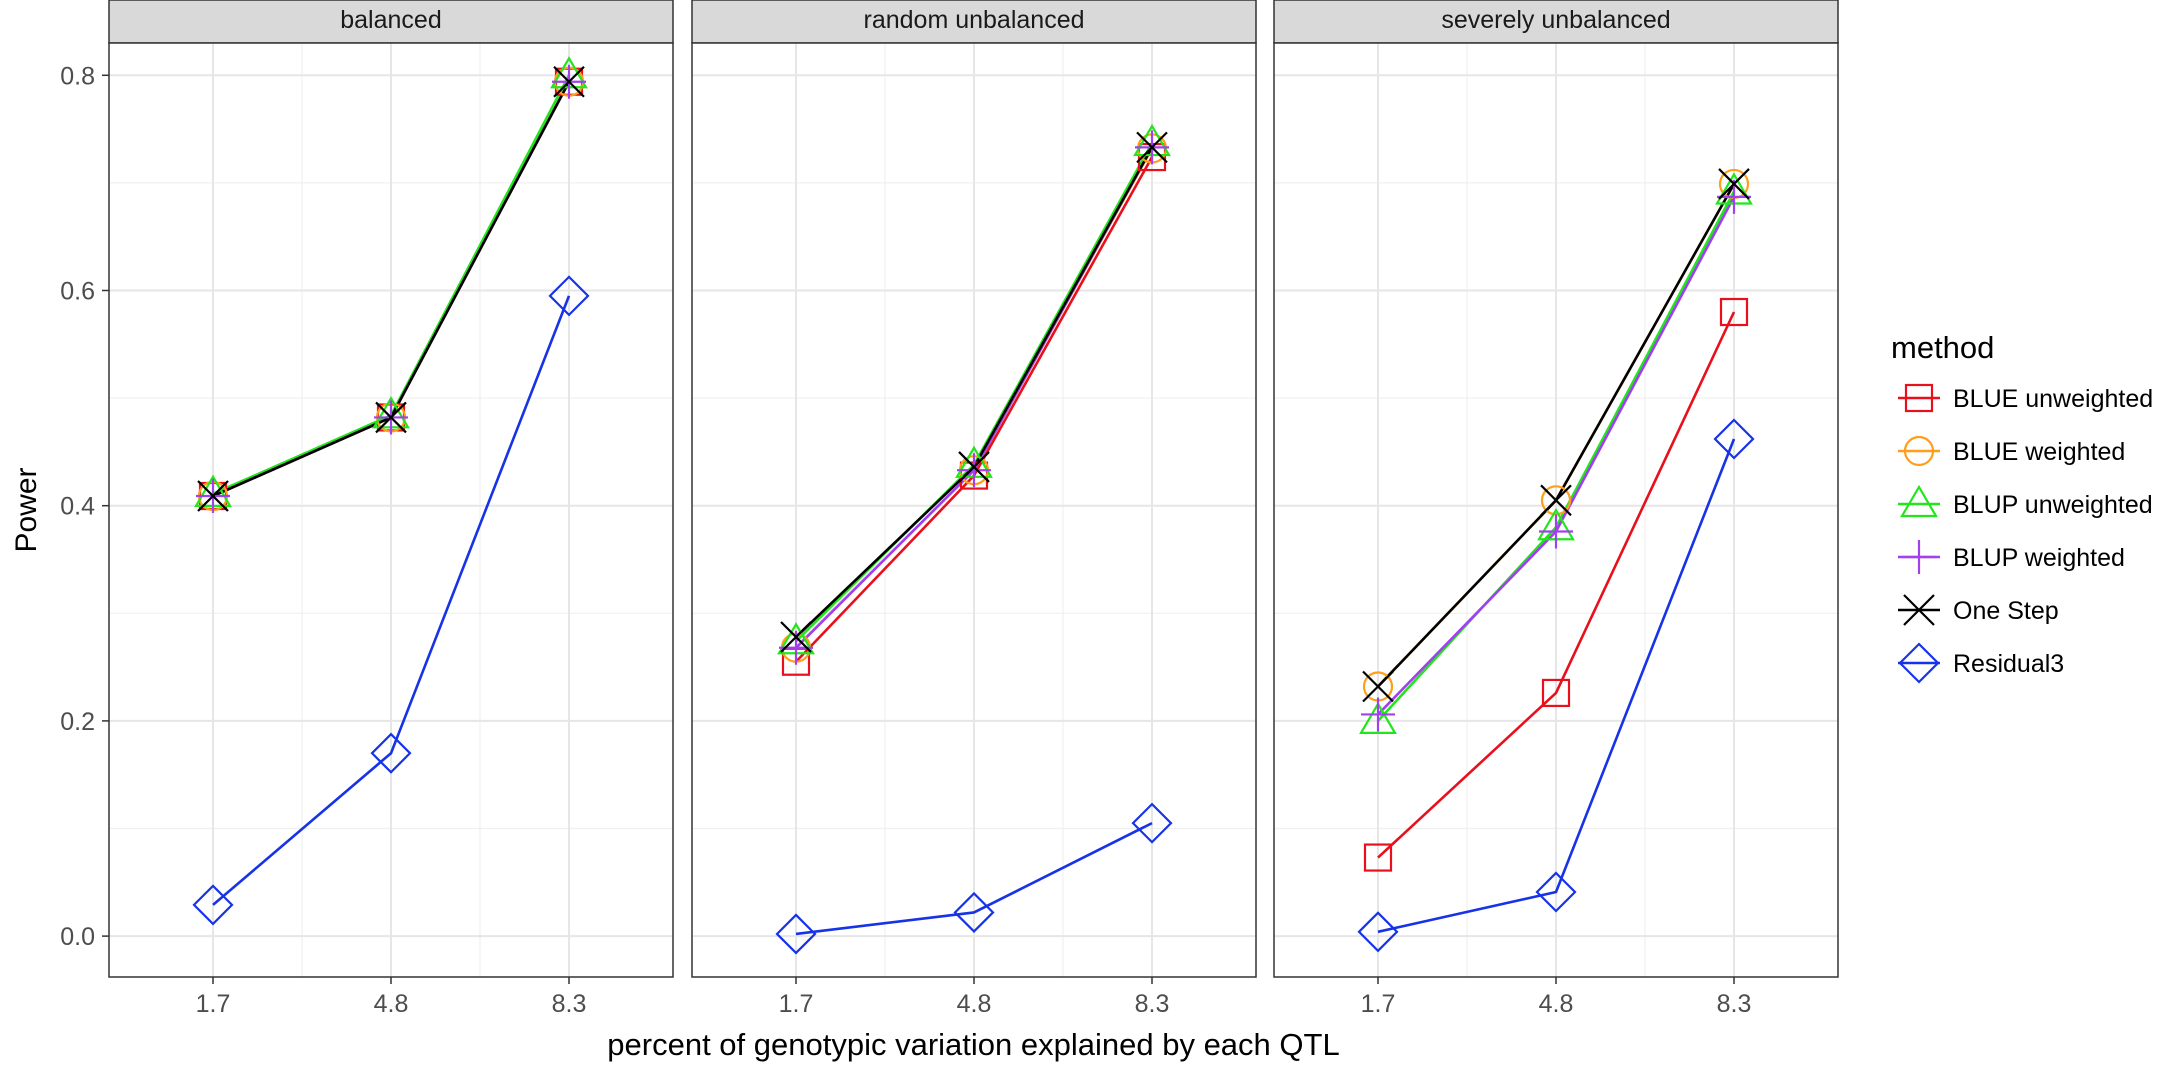 The width and height of the screenshot is (2184, 1070). Describe the element at coordinates (2053, 505) in the screenshot. I see `legend-label: BLUP unweighted` at that location.